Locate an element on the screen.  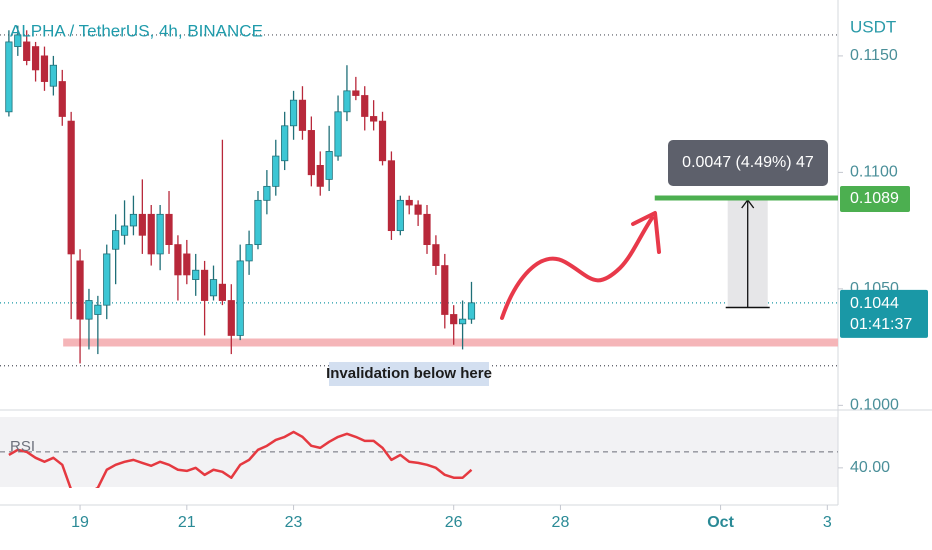
x-tick-label: 19 is located at coordinates (80, 522).